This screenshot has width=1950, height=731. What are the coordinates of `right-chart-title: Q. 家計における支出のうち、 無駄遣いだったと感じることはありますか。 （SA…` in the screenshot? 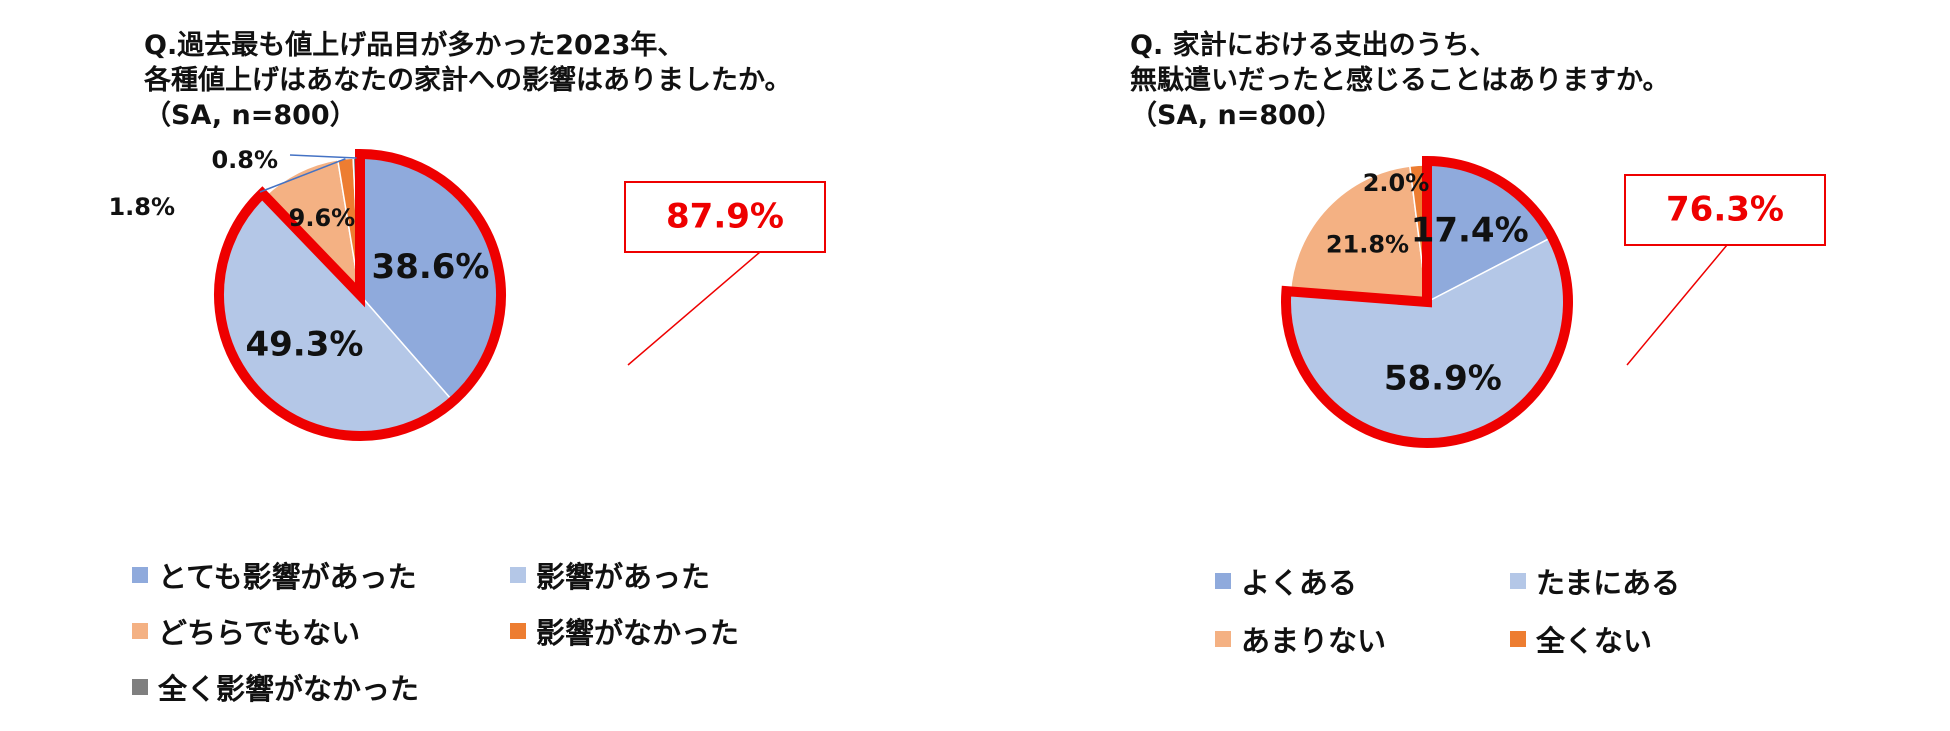 It's located at (1399, 80).